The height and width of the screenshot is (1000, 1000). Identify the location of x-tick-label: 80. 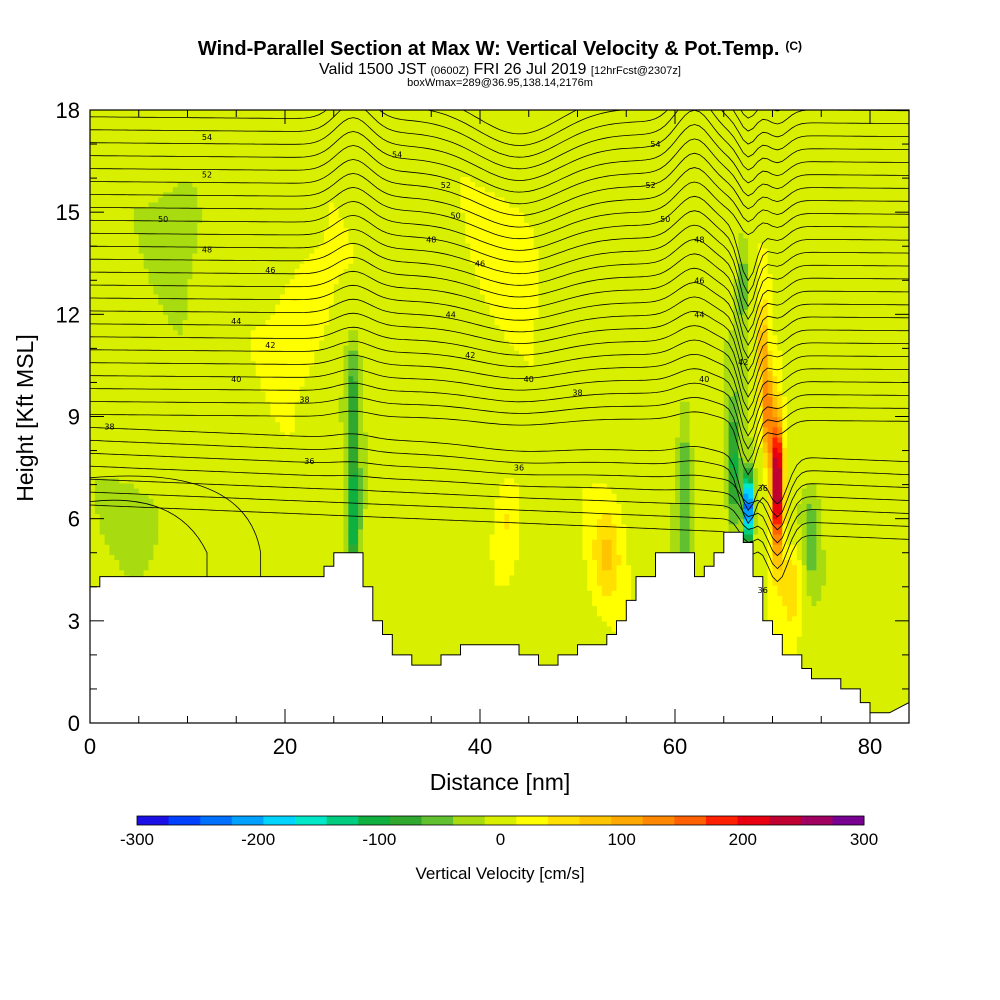
(870, 746).